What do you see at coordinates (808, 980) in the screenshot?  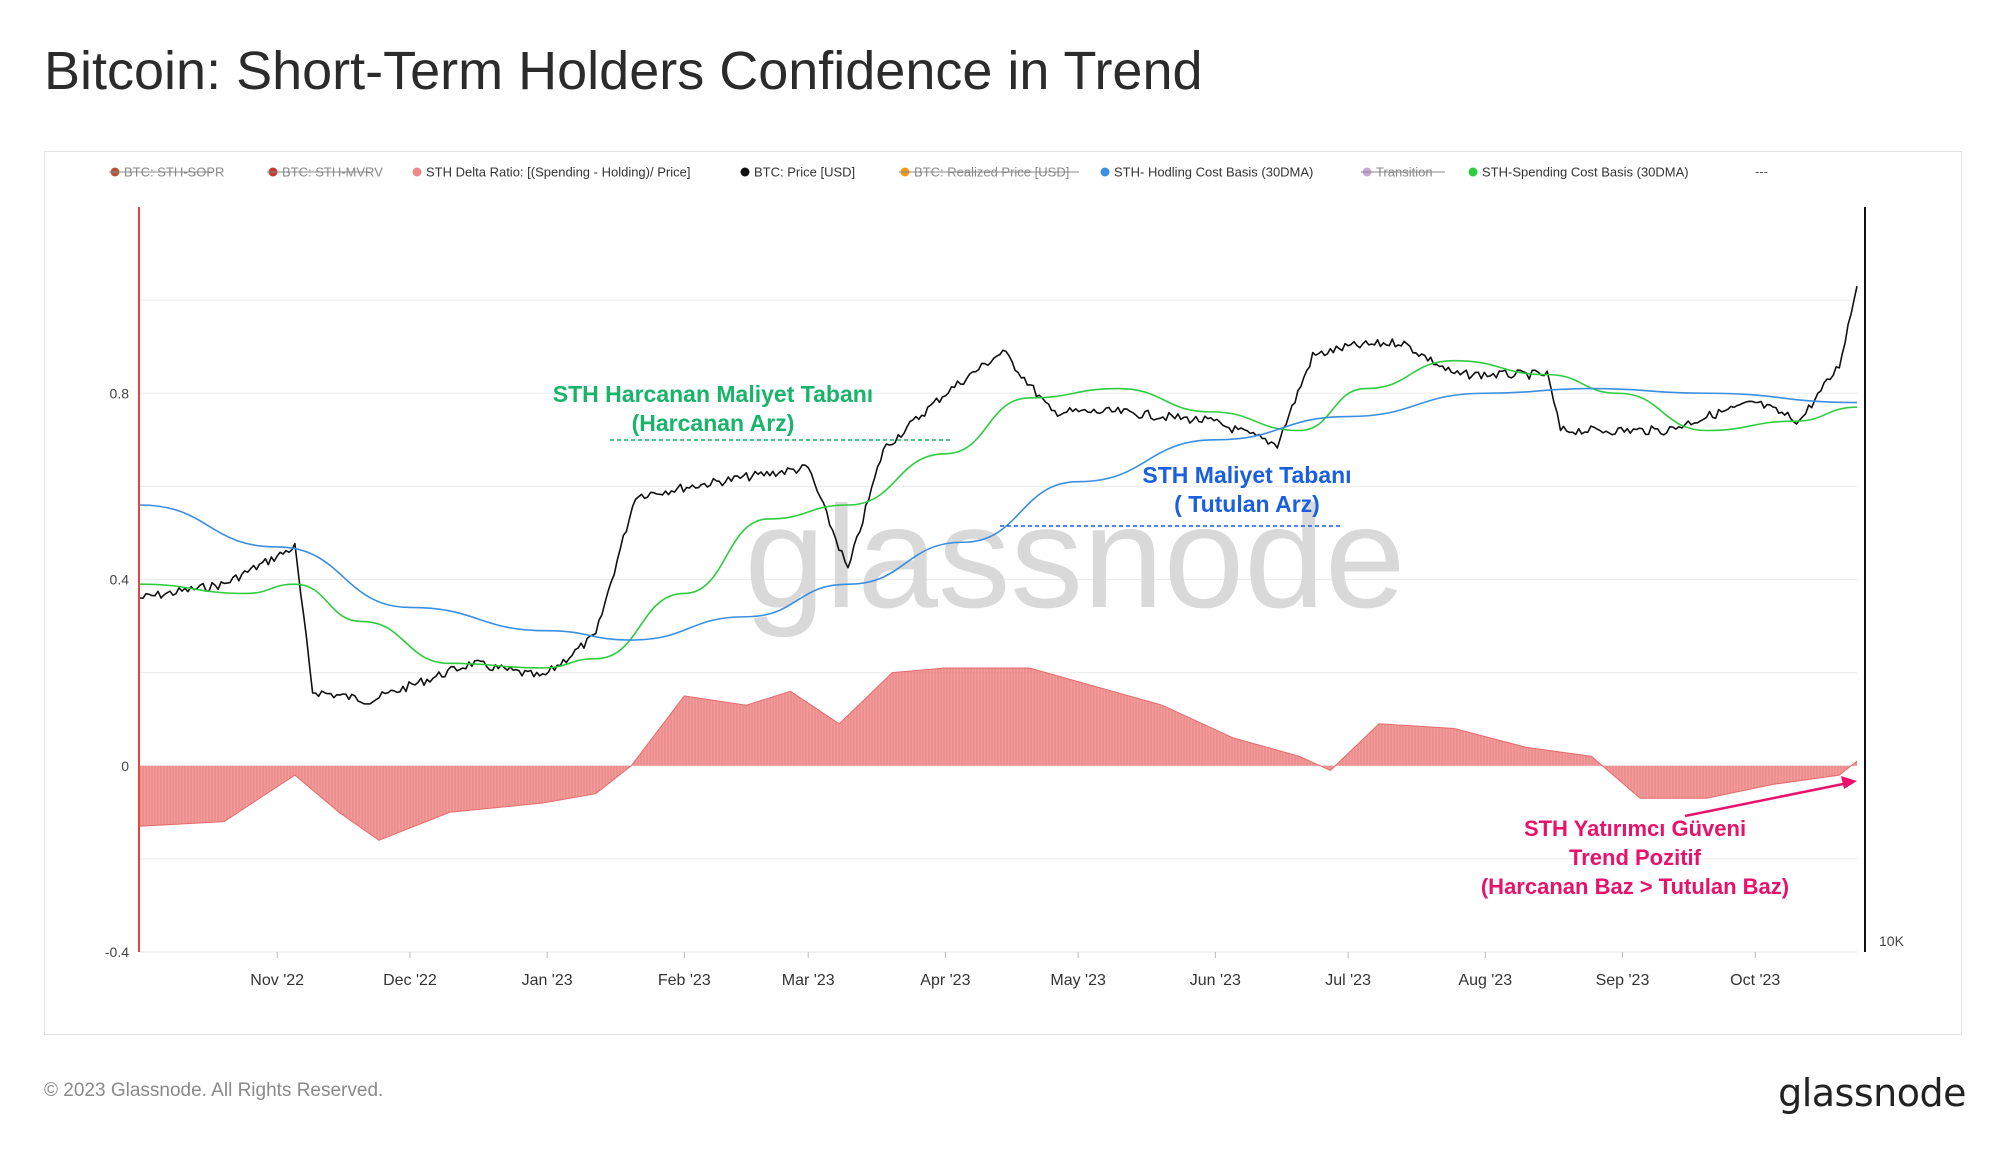 I see `x-tick-label: Mar '23` at bounding box center [808, 980].